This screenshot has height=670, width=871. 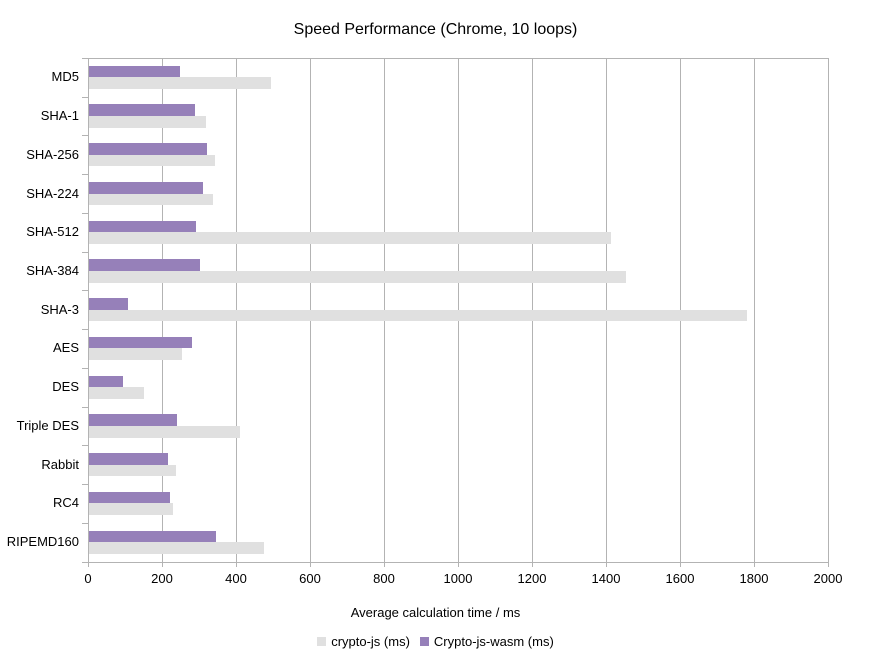 I want to click on bar-crypto-js-wasm-ms-des, so click(x=106, y=381).